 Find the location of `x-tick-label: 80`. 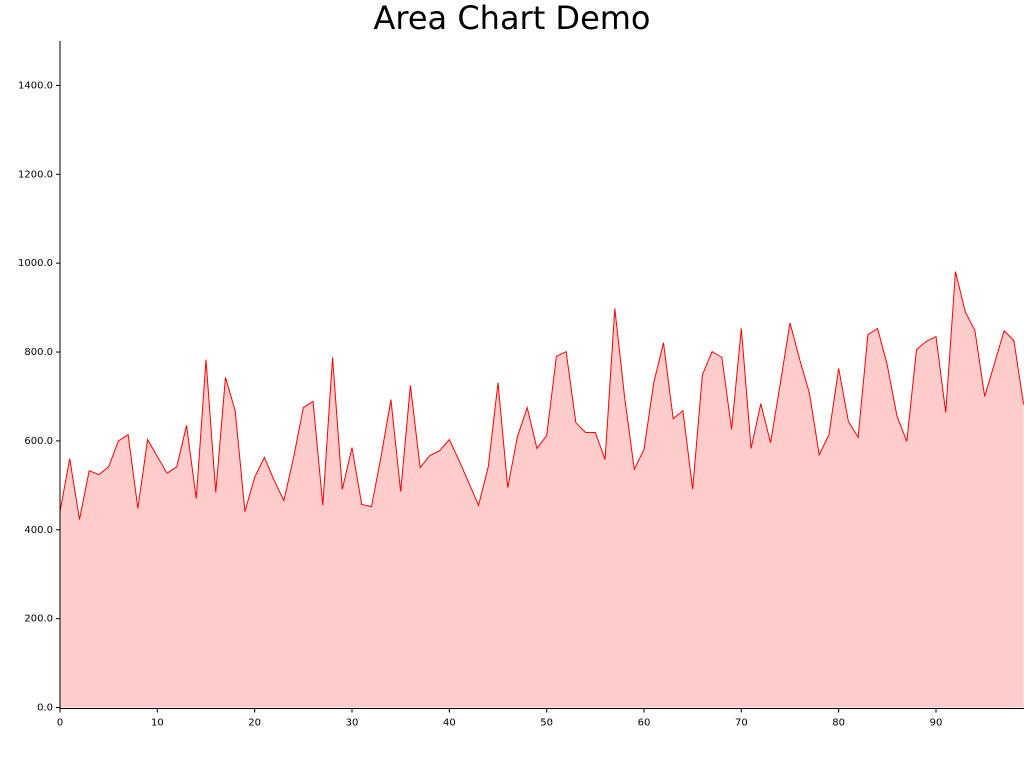

x-tick-label: 80 is located at coordinates (838, 723).